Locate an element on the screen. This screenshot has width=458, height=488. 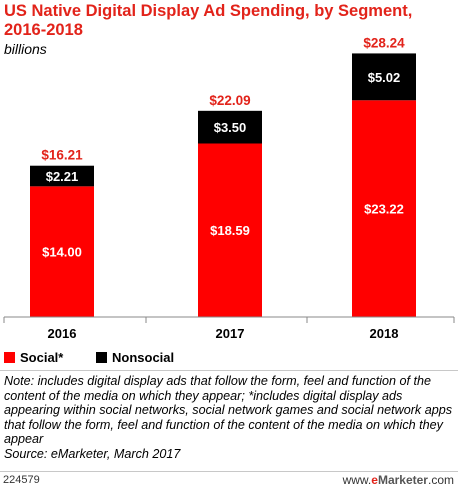
data-label-social-2018: $23.22 is located at coordinates (384, 209).